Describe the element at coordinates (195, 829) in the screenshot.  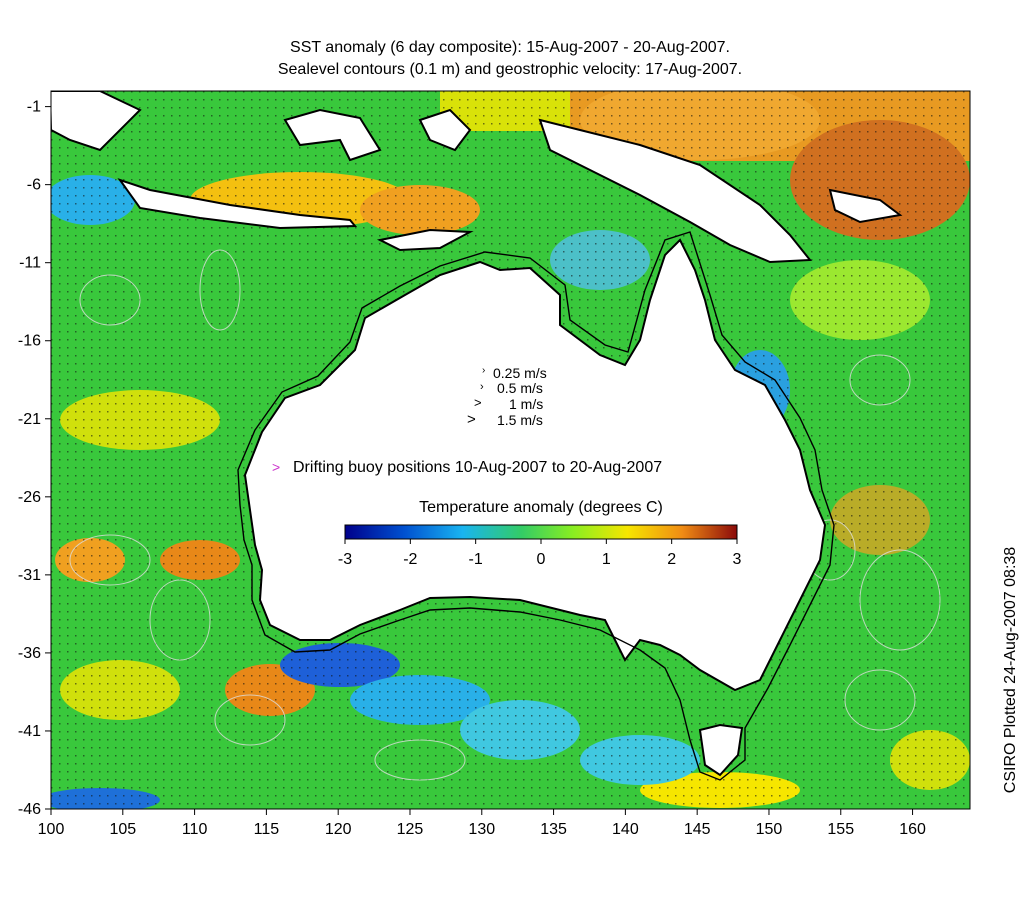
I see `lon-tick-label: 110` at that location.